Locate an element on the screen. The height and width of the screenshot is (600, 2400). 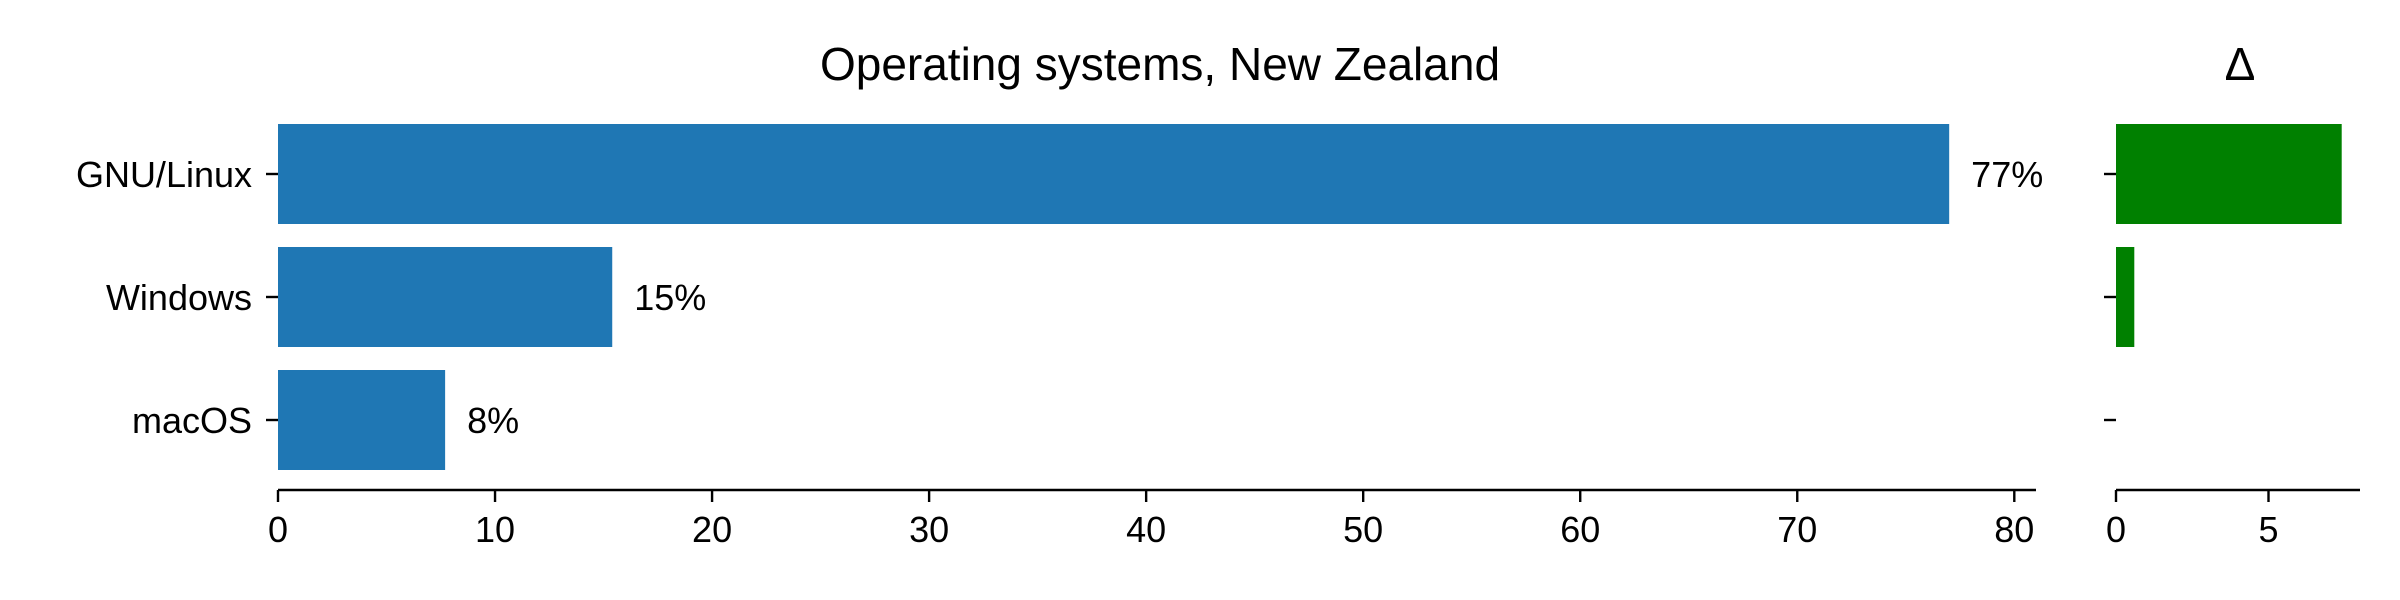
main-xtick-label-80: 80 is located at coordinates (2014, 529).